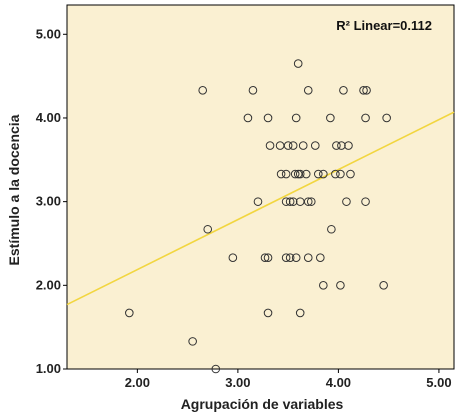 The image size is (459, 416). What do you see at coordinates (48, 284) in the screenshot?
I see `y-tick-label: 2.00` at bounding box center [48, 284].